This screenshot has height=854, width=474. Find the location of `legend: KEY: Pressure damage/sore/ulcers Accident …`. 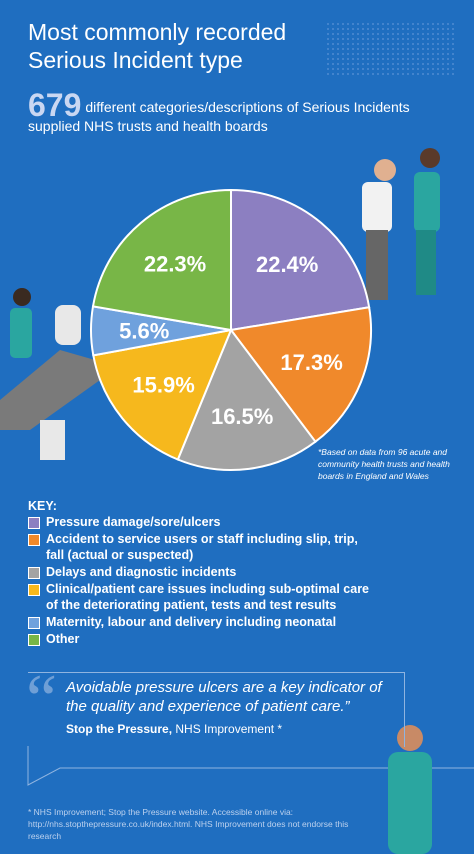

legend: KEY: Pressure damage/sore/ulcers Accident … is located at coordinates (203, 573).